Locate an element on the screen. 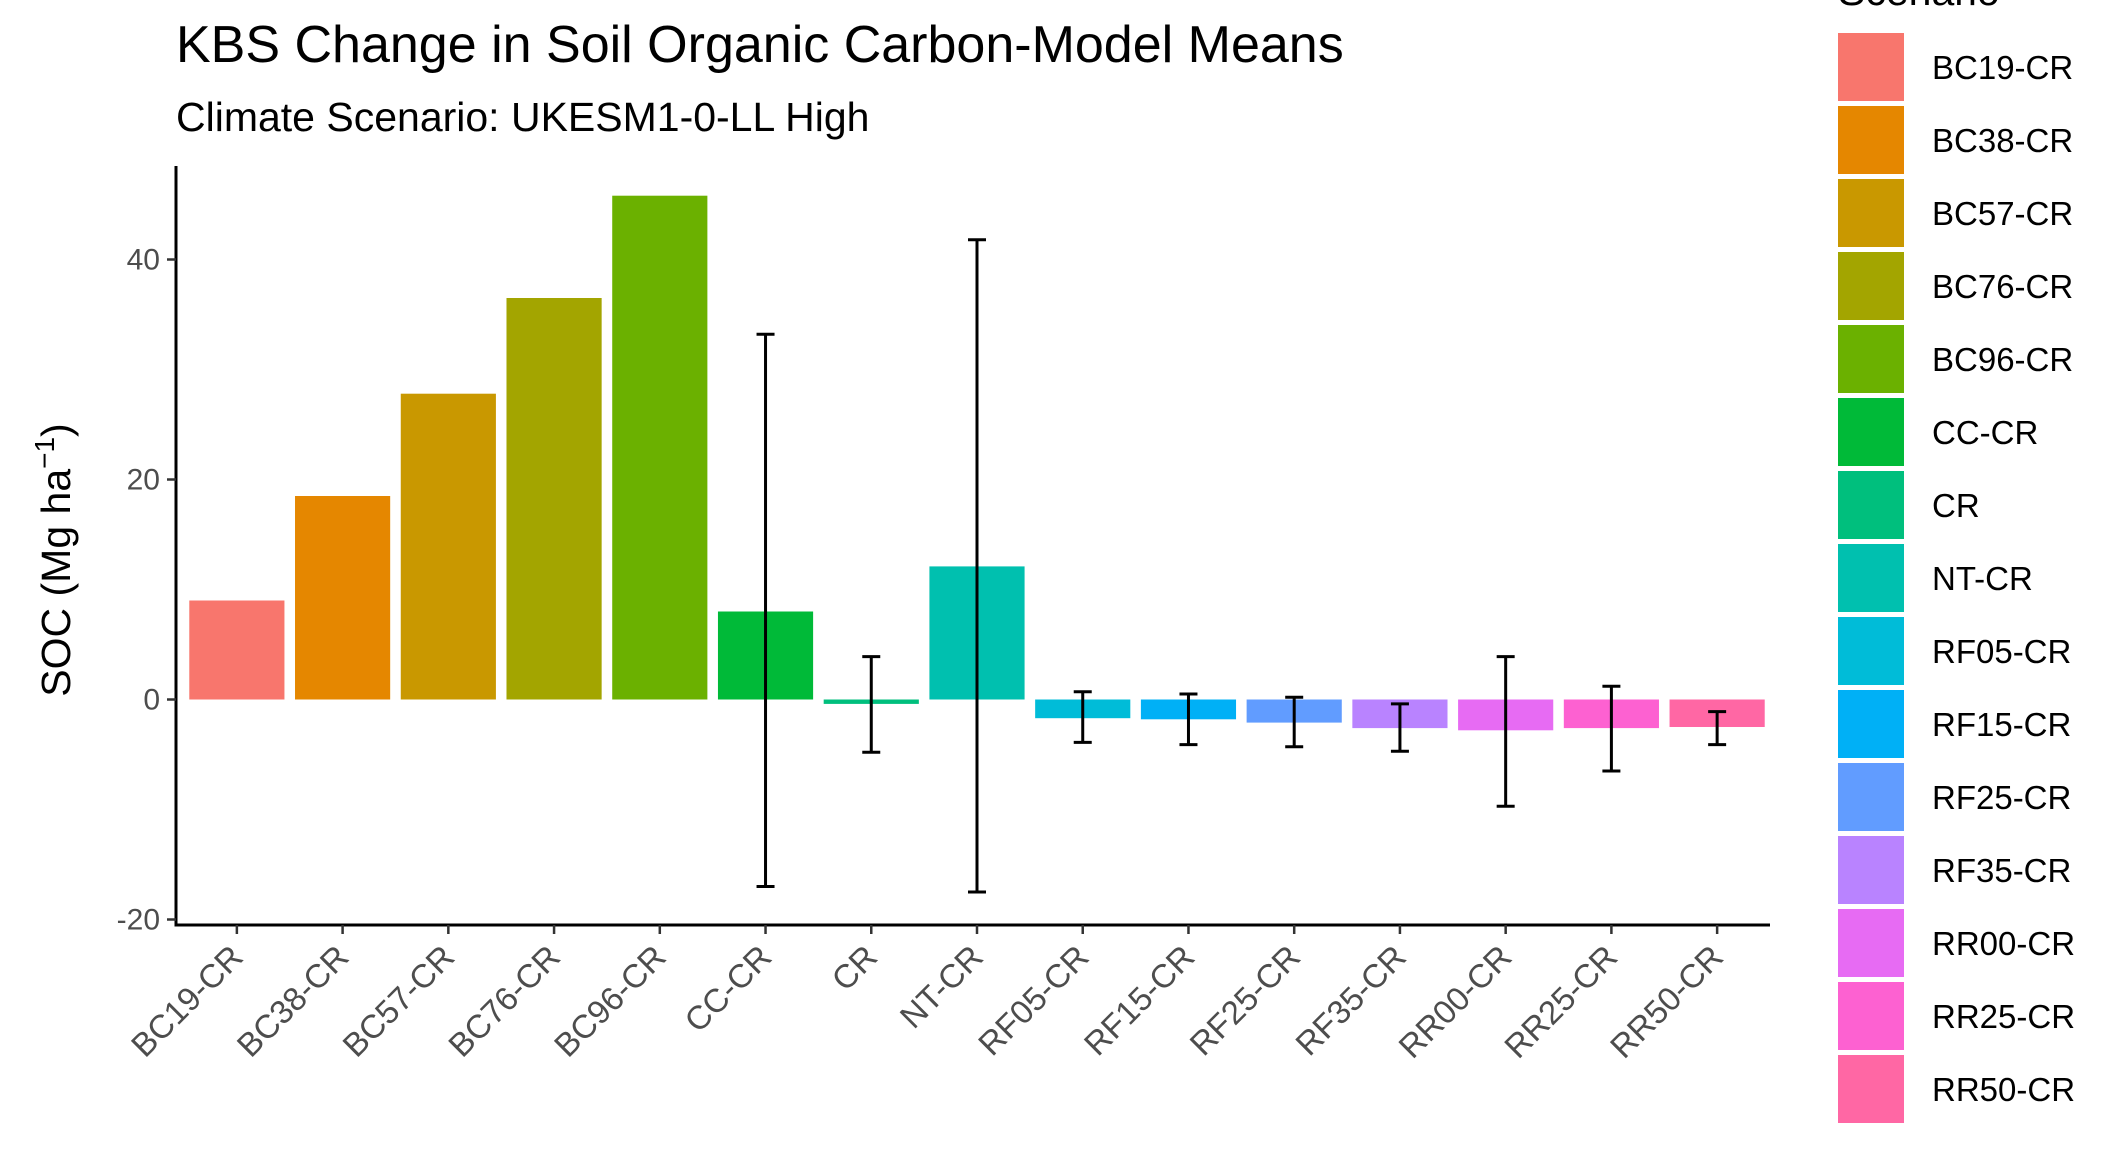  error-bar-nt-cr is located at coordinates (977, 566).